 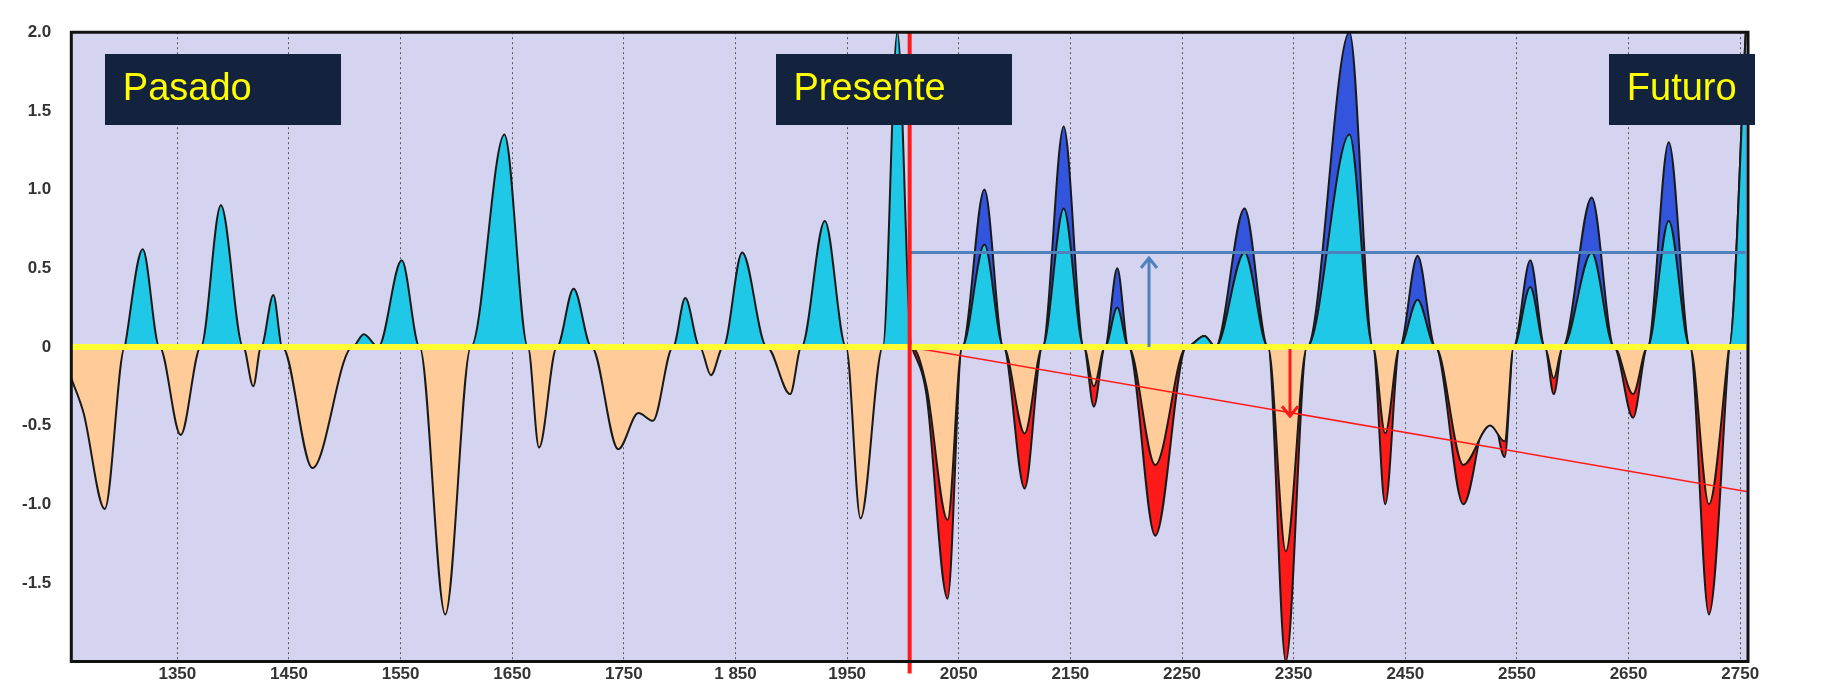 I want to click on y-tick-label: -1.0, so click(x=37, y=503).